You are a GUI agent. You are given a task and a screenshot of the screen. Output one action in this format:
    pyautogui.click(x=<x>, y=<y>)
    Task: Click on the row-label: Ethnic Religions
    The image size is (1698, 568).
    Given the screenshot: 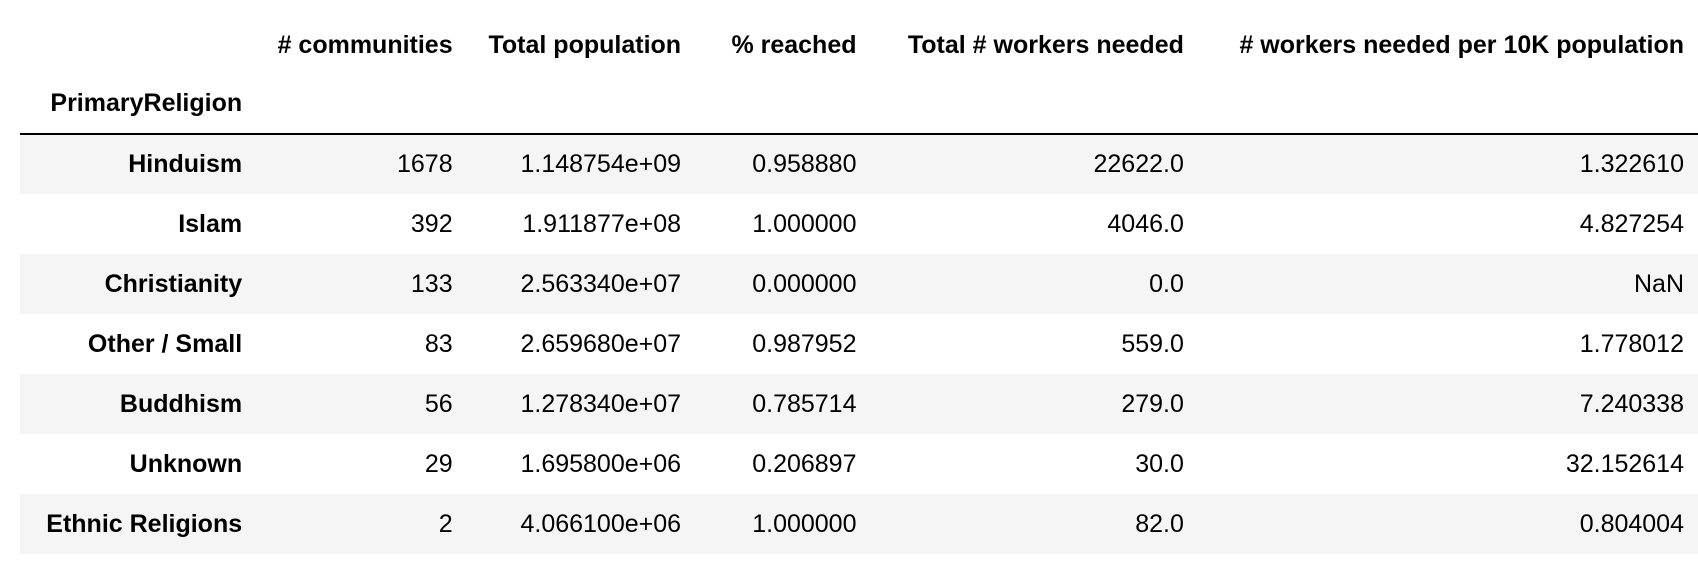 What is the action you would take?
    pyautogui.click(x=144, y=523)
    